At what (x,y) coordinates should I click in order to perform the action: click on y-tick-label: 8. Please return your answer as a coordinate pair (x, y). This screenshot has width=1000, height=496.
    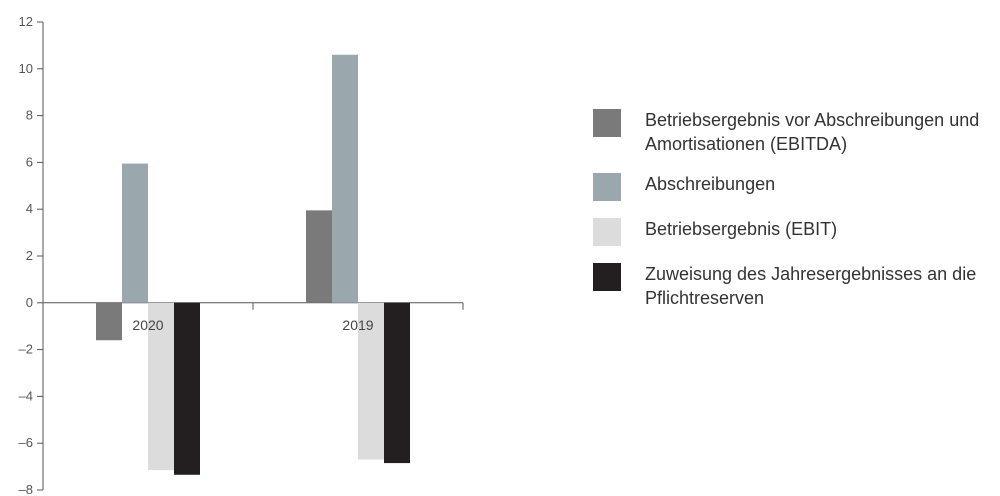
    Looking at the image, I should click on (29, 115).